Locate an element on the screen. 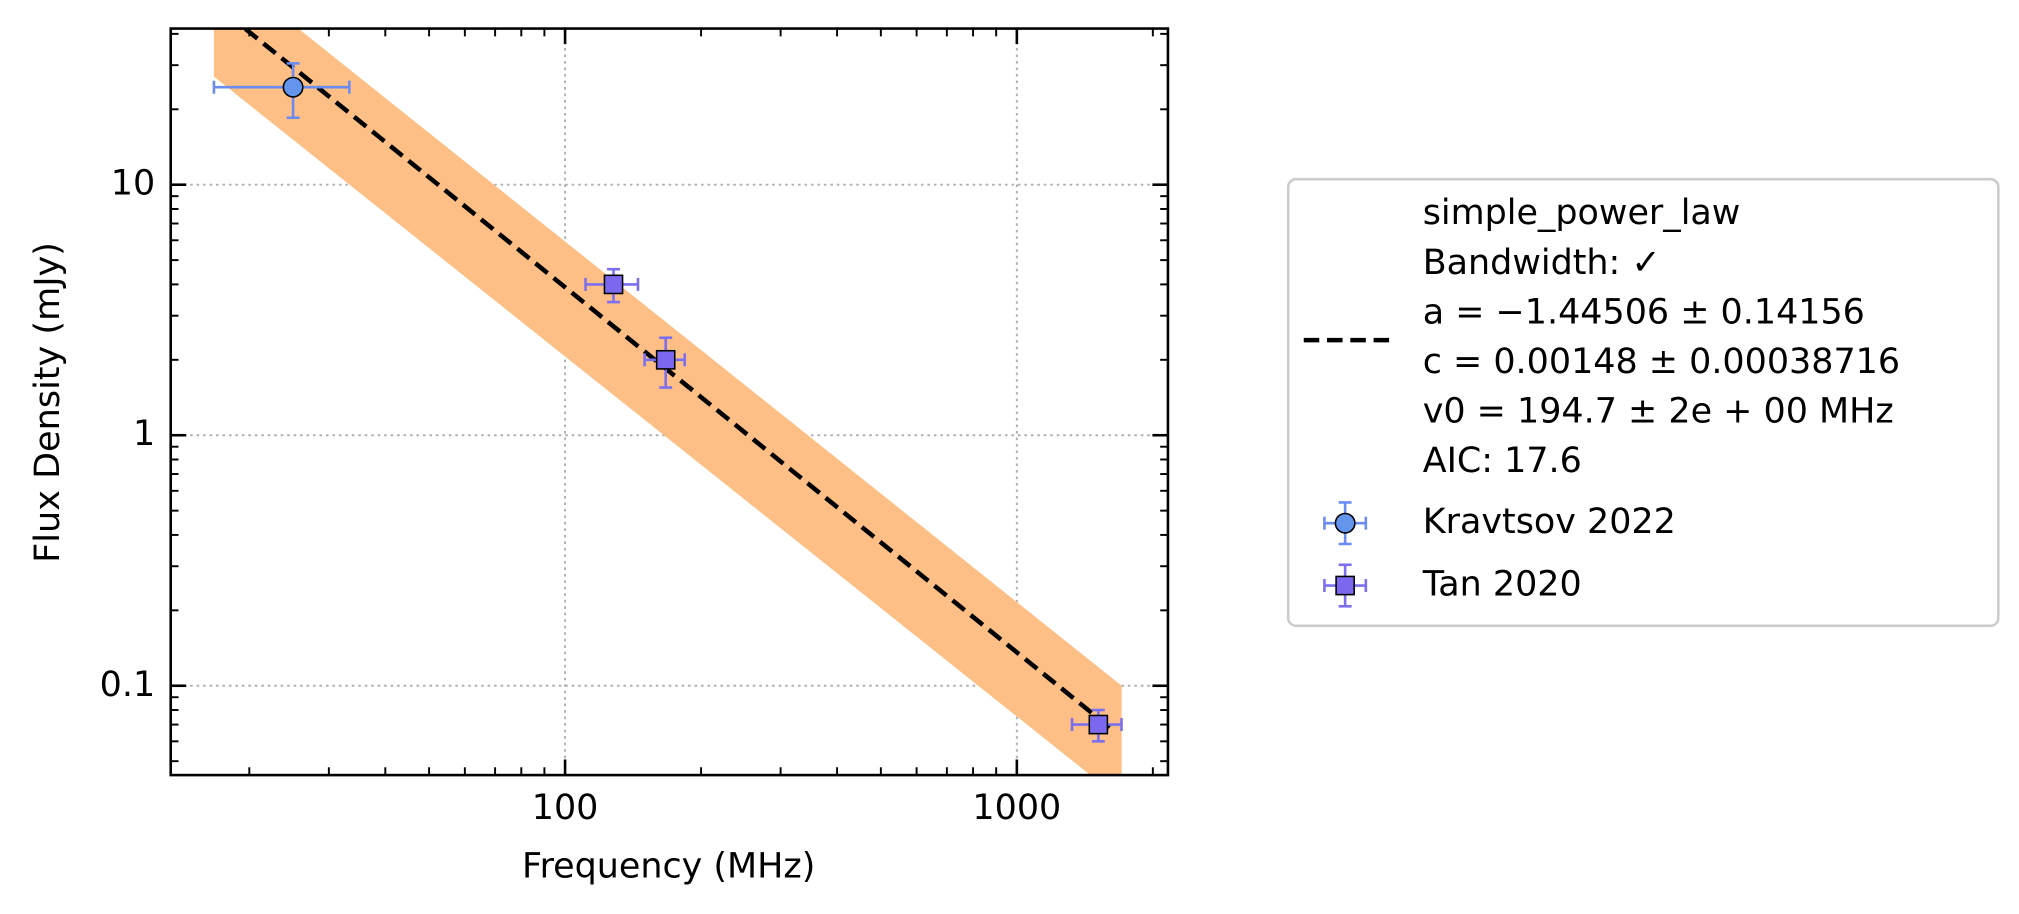 This screenshot has width=2019, height=914. y-tick-label: 10 is located at coordinates (133, 184).